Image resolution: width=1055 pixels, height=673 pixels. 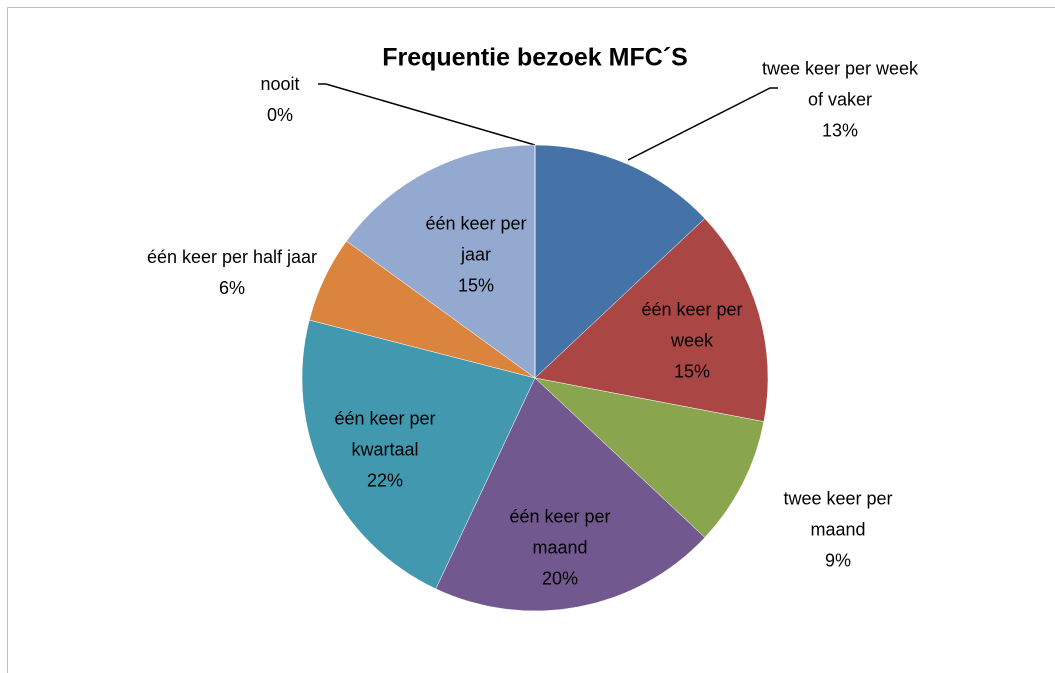 I want to click on data-label: één keer per kwartaal 22%, so click(x=385, y=450).